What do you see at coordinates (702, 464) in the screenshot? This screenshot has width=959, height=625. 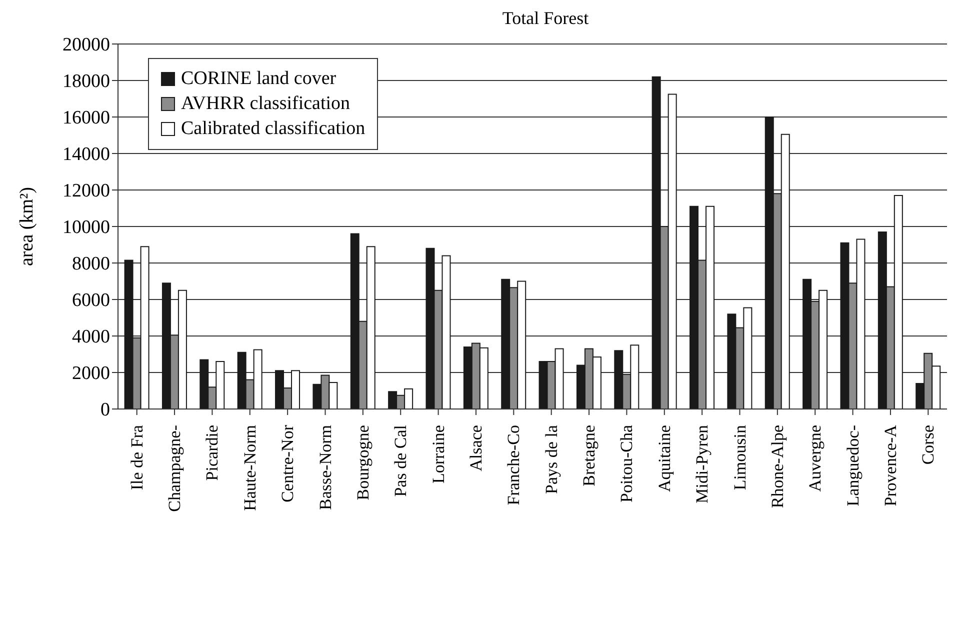 I see `x-tick-label: Midi-Pyren` at bounding box center [702, 464].